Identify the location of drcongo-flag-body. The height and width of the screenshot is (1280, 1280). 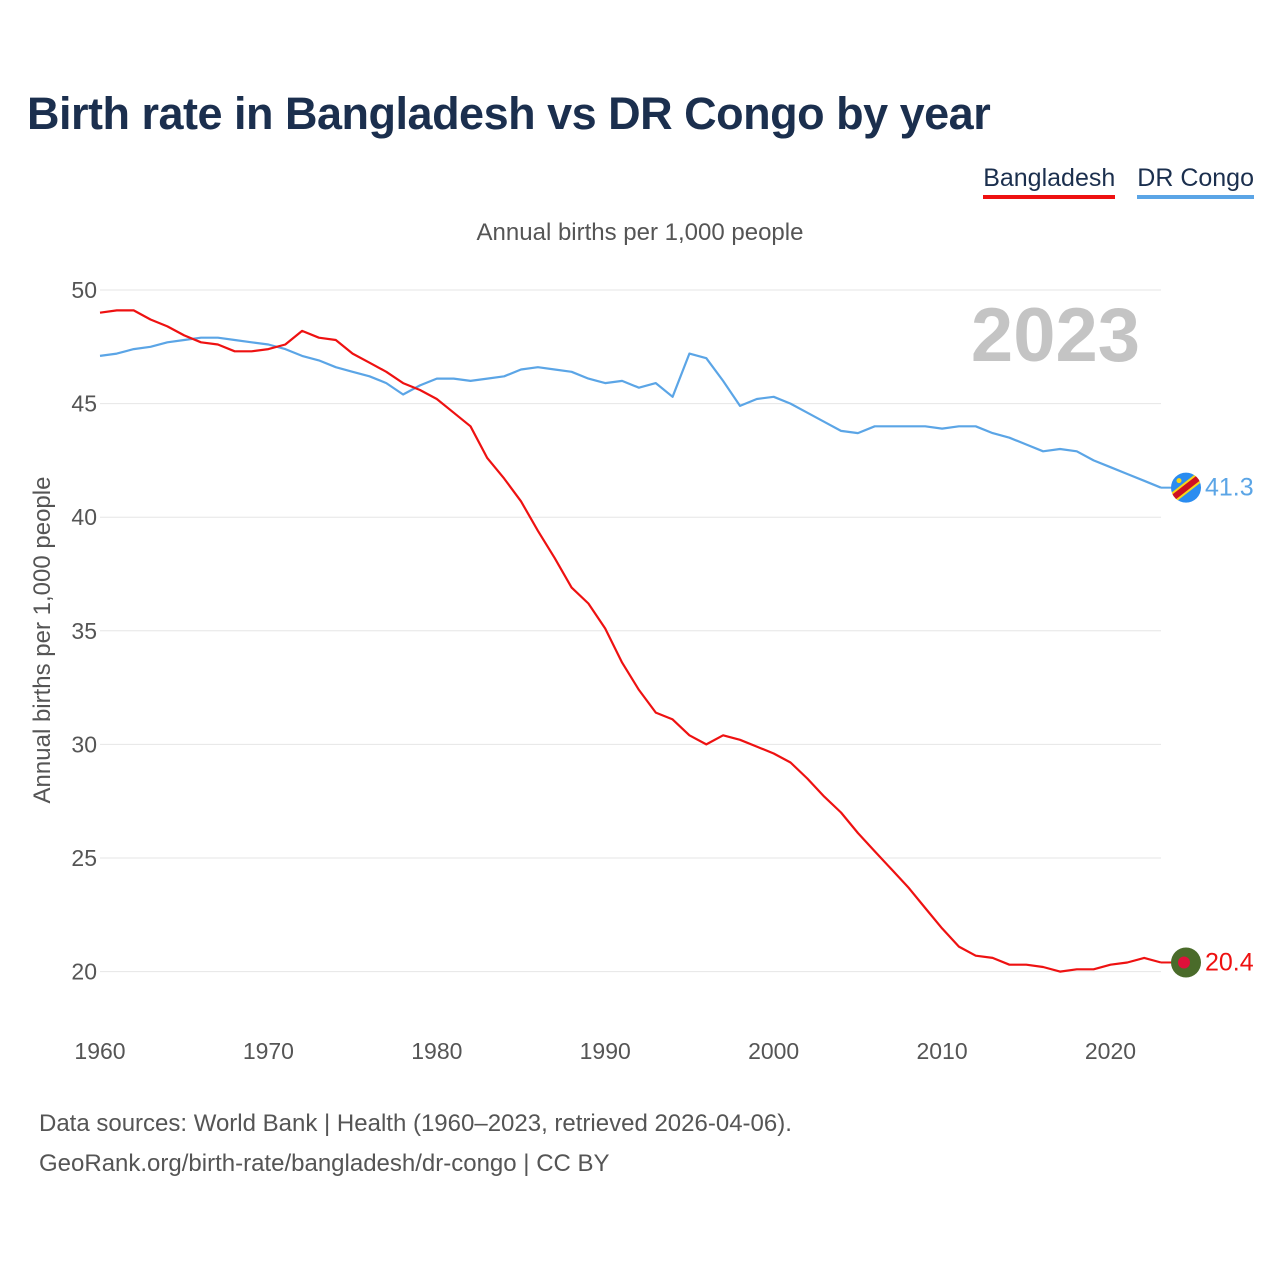
(1186, 487).